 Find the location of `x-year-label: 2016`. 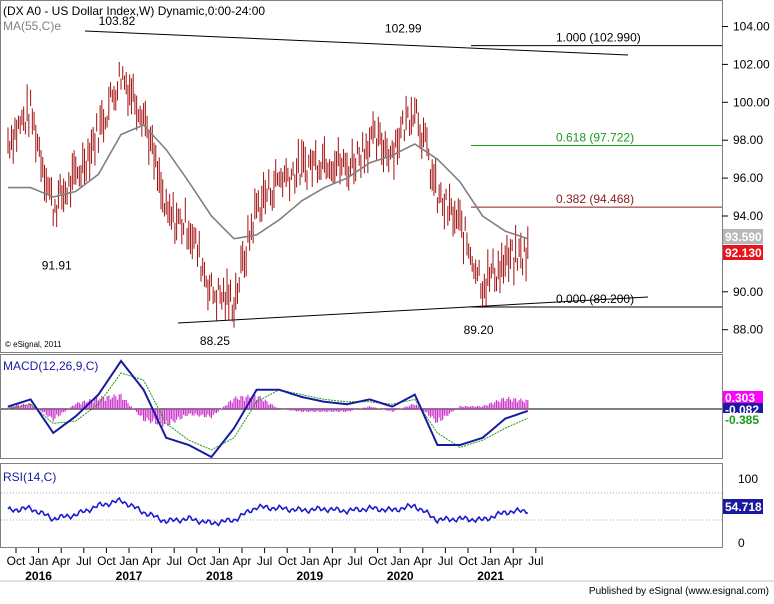

x-year-label: 2016 is located at coordinates (38, 576).